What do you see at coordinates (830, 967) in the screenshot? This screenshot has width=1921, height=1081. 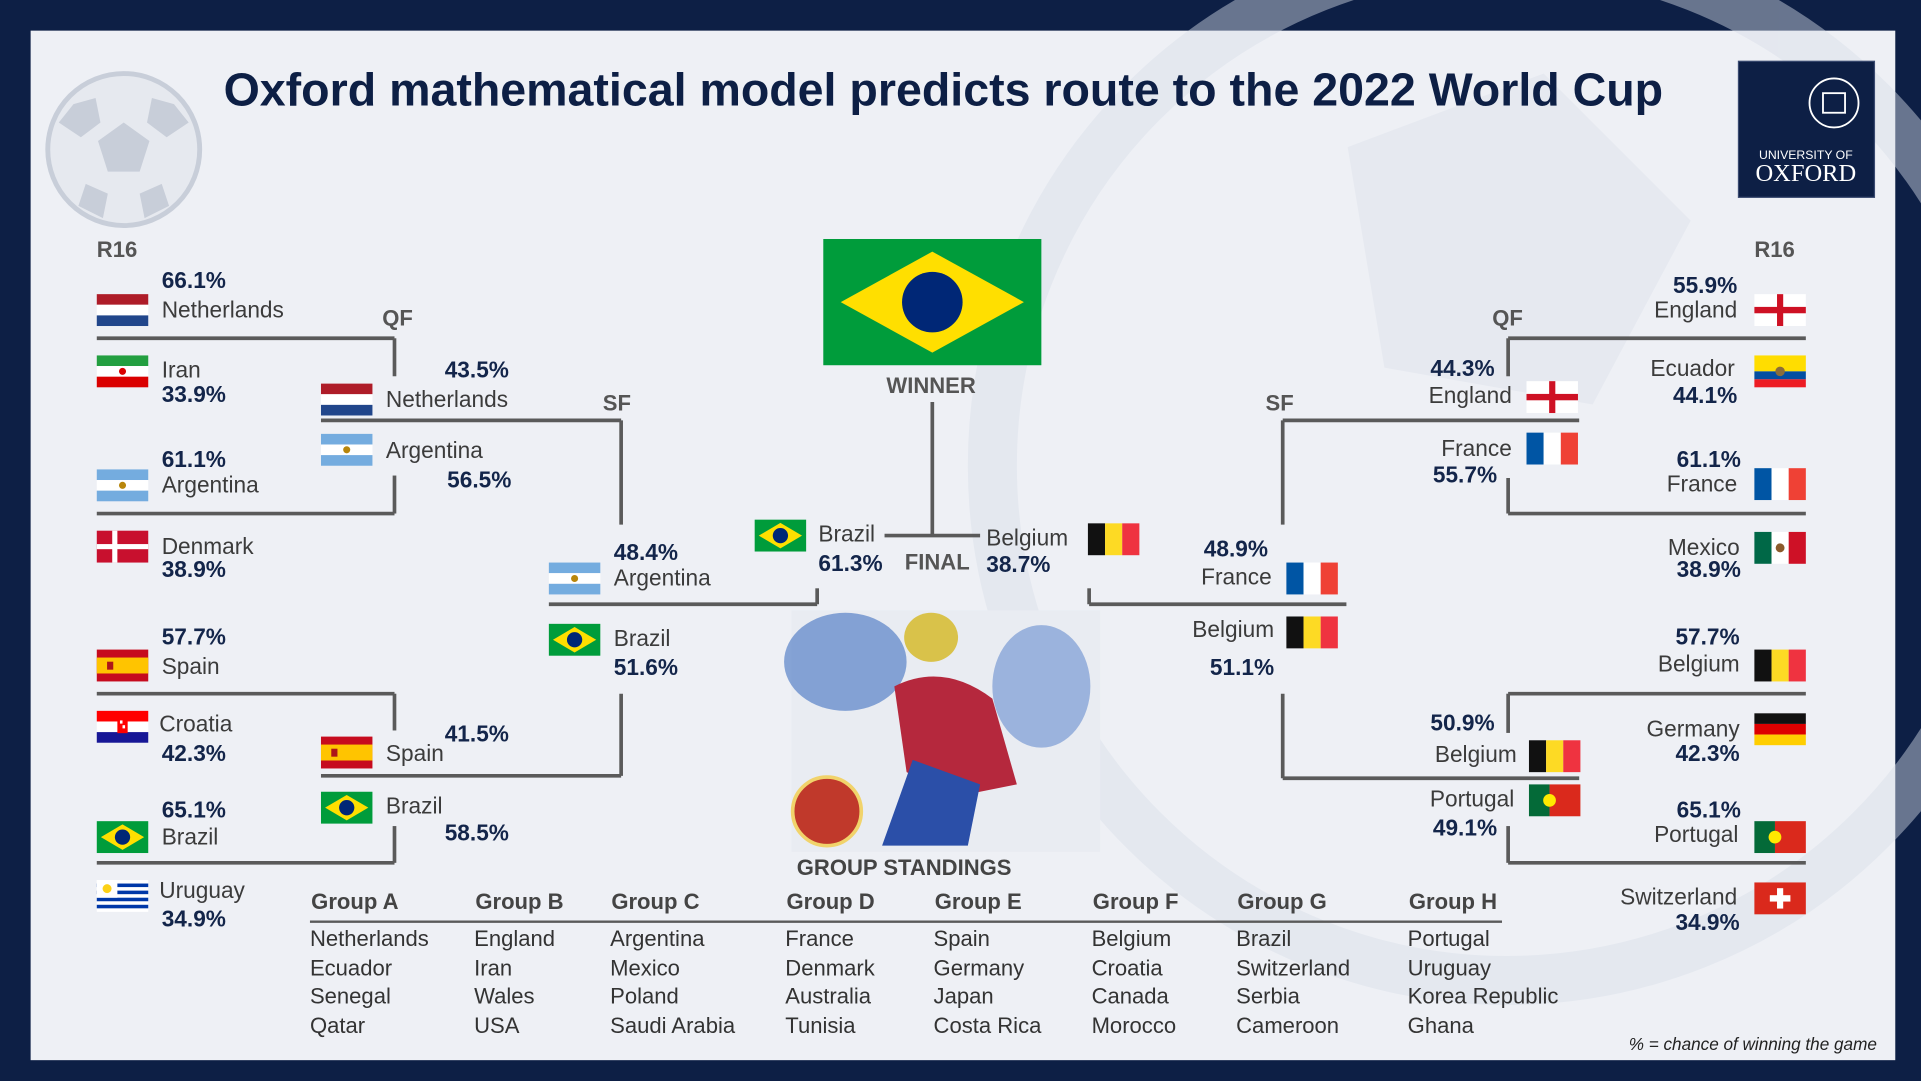 I see `group-team: Denmark` at bounding box center [830, 967].